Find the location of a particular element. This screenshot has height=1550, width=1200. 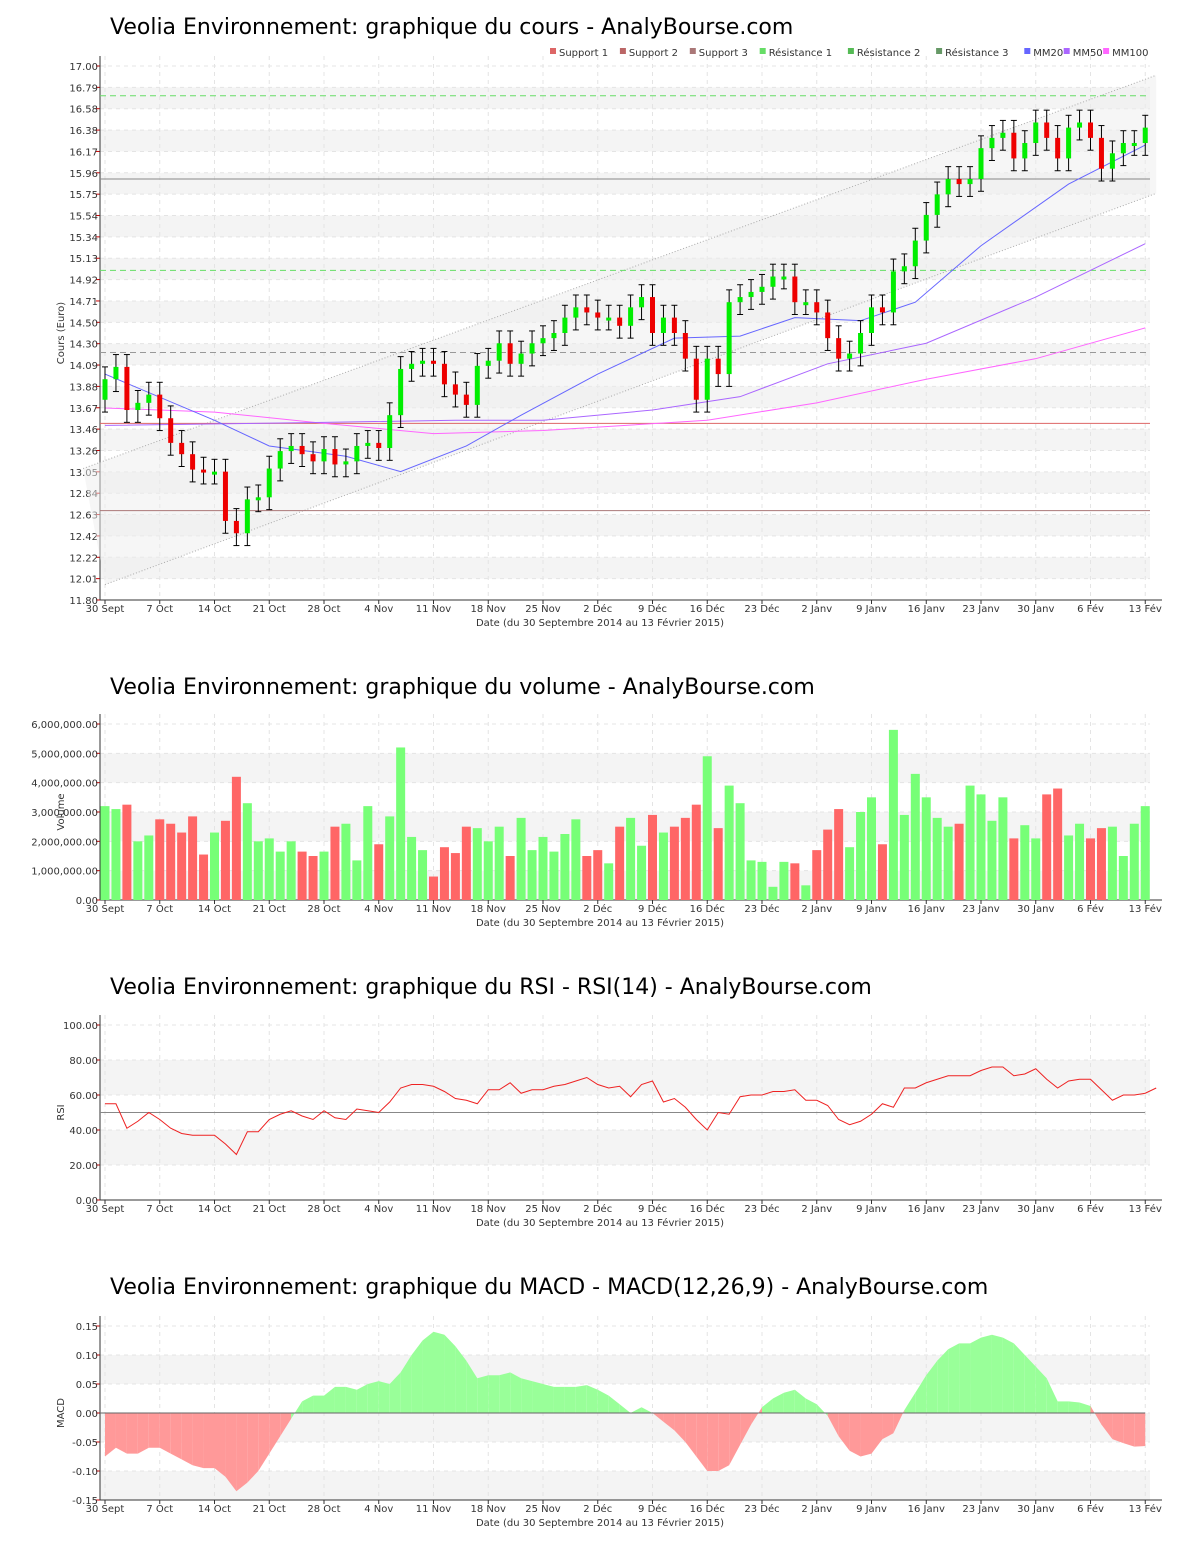

y-tick-label: 17.00 is located at coordinates (83, 67).